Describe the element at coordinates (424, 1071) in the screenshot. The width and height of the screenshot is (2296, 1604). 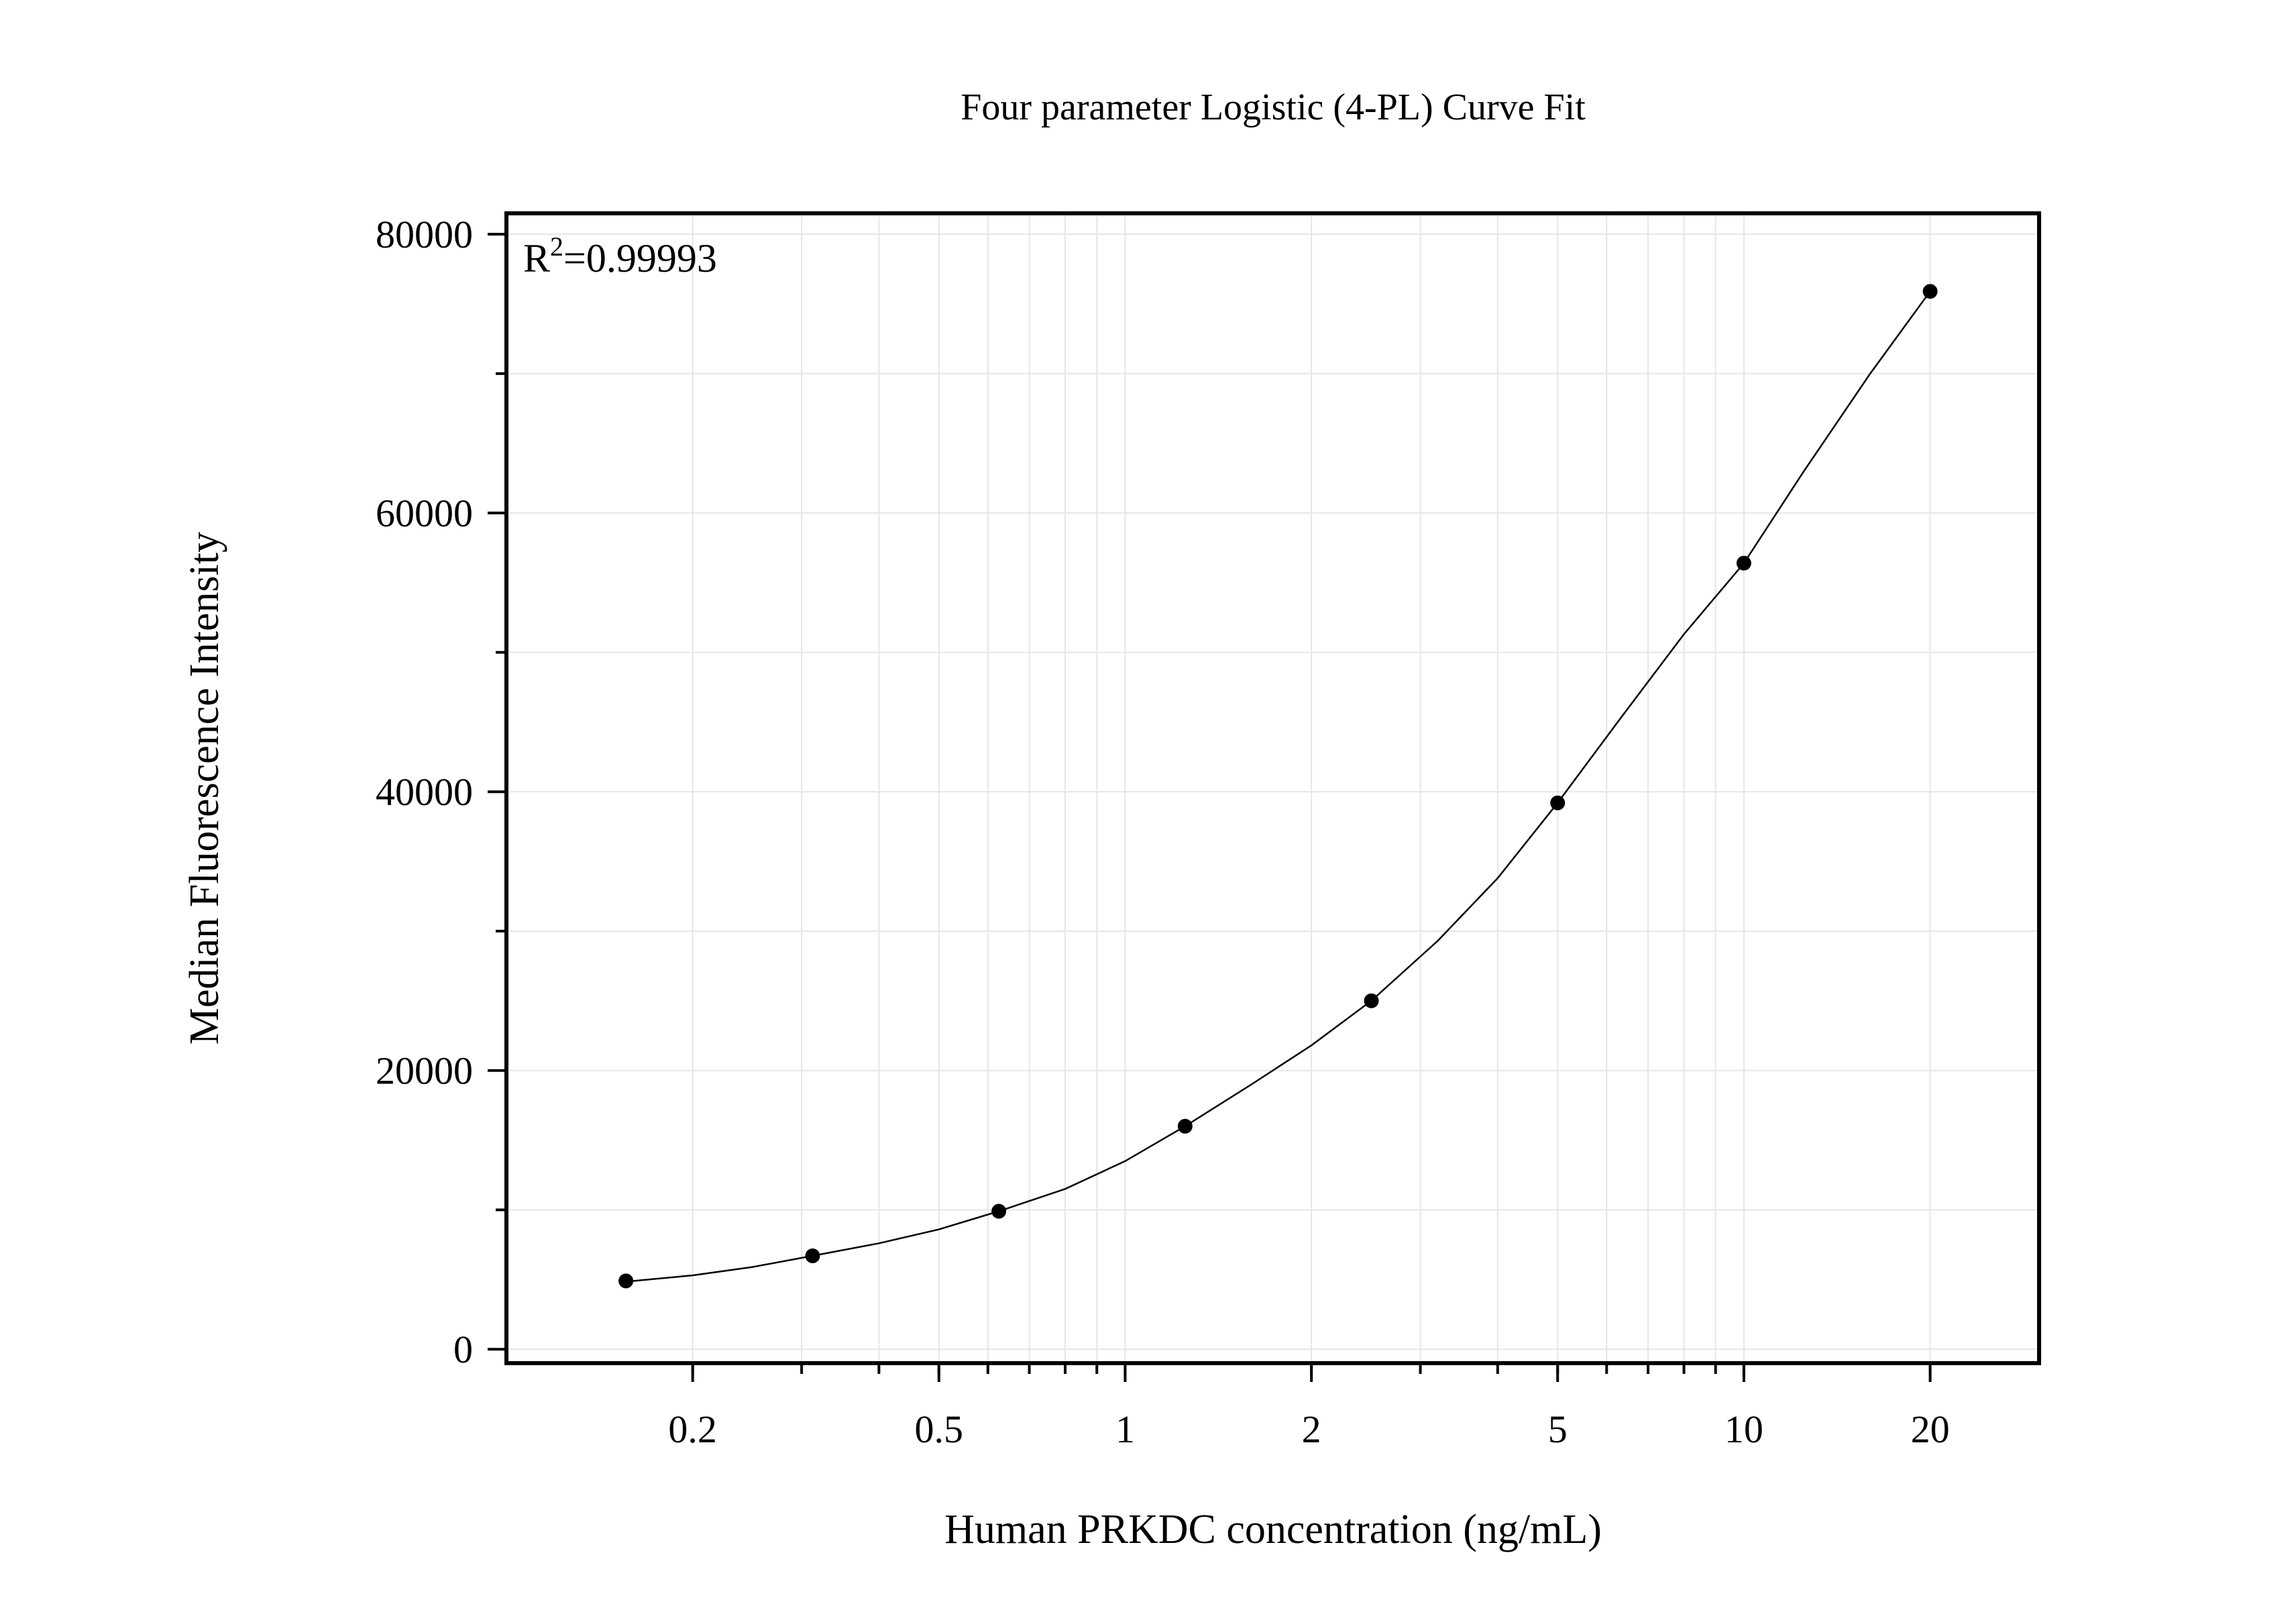
I see `y-tick-label: 20000` at that location.